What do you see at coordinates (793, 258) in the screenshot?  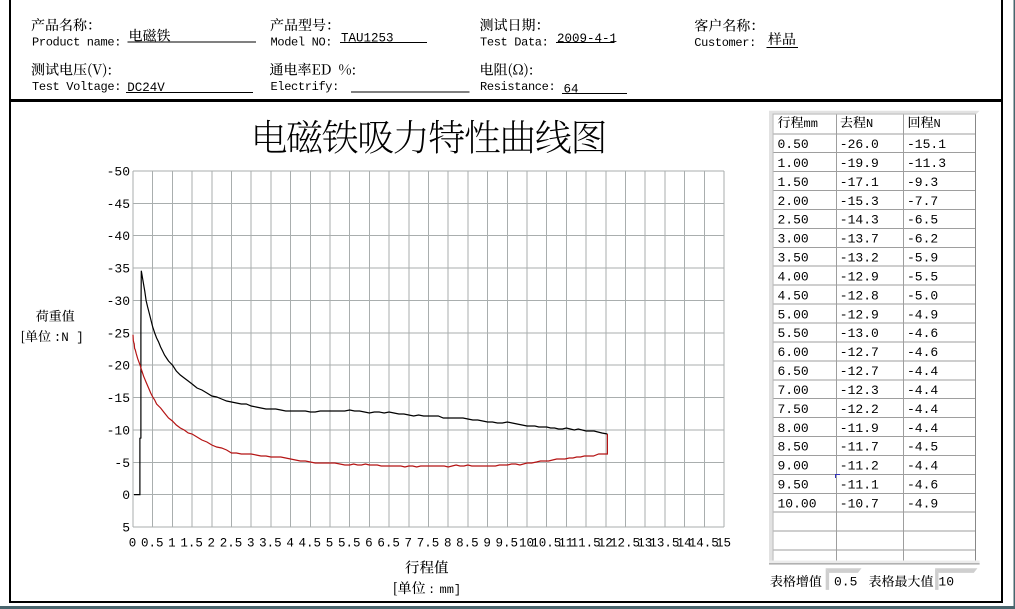 I see `svg-text: 3.50` at bounding box center [793, 258].